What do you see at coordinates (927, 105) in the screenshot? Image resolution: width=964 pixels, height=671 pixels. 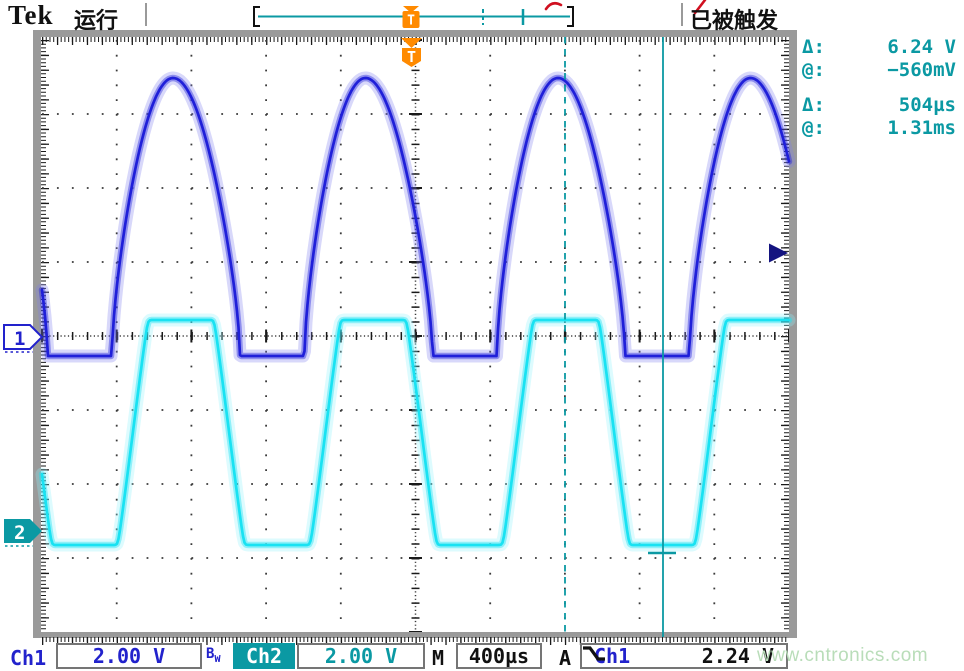 I see `measurement-value: 504µs` at bounding box center [927, 105].